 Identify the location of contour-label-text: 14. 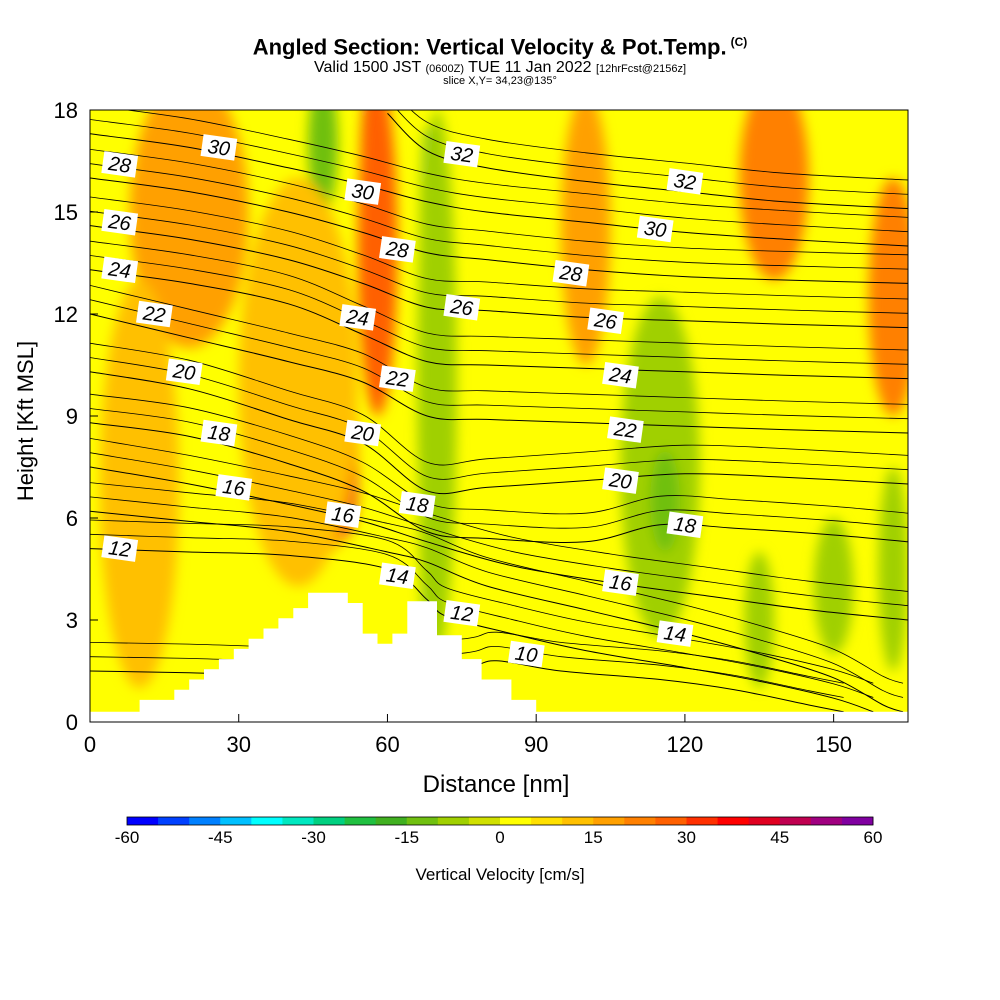
(674, 634).